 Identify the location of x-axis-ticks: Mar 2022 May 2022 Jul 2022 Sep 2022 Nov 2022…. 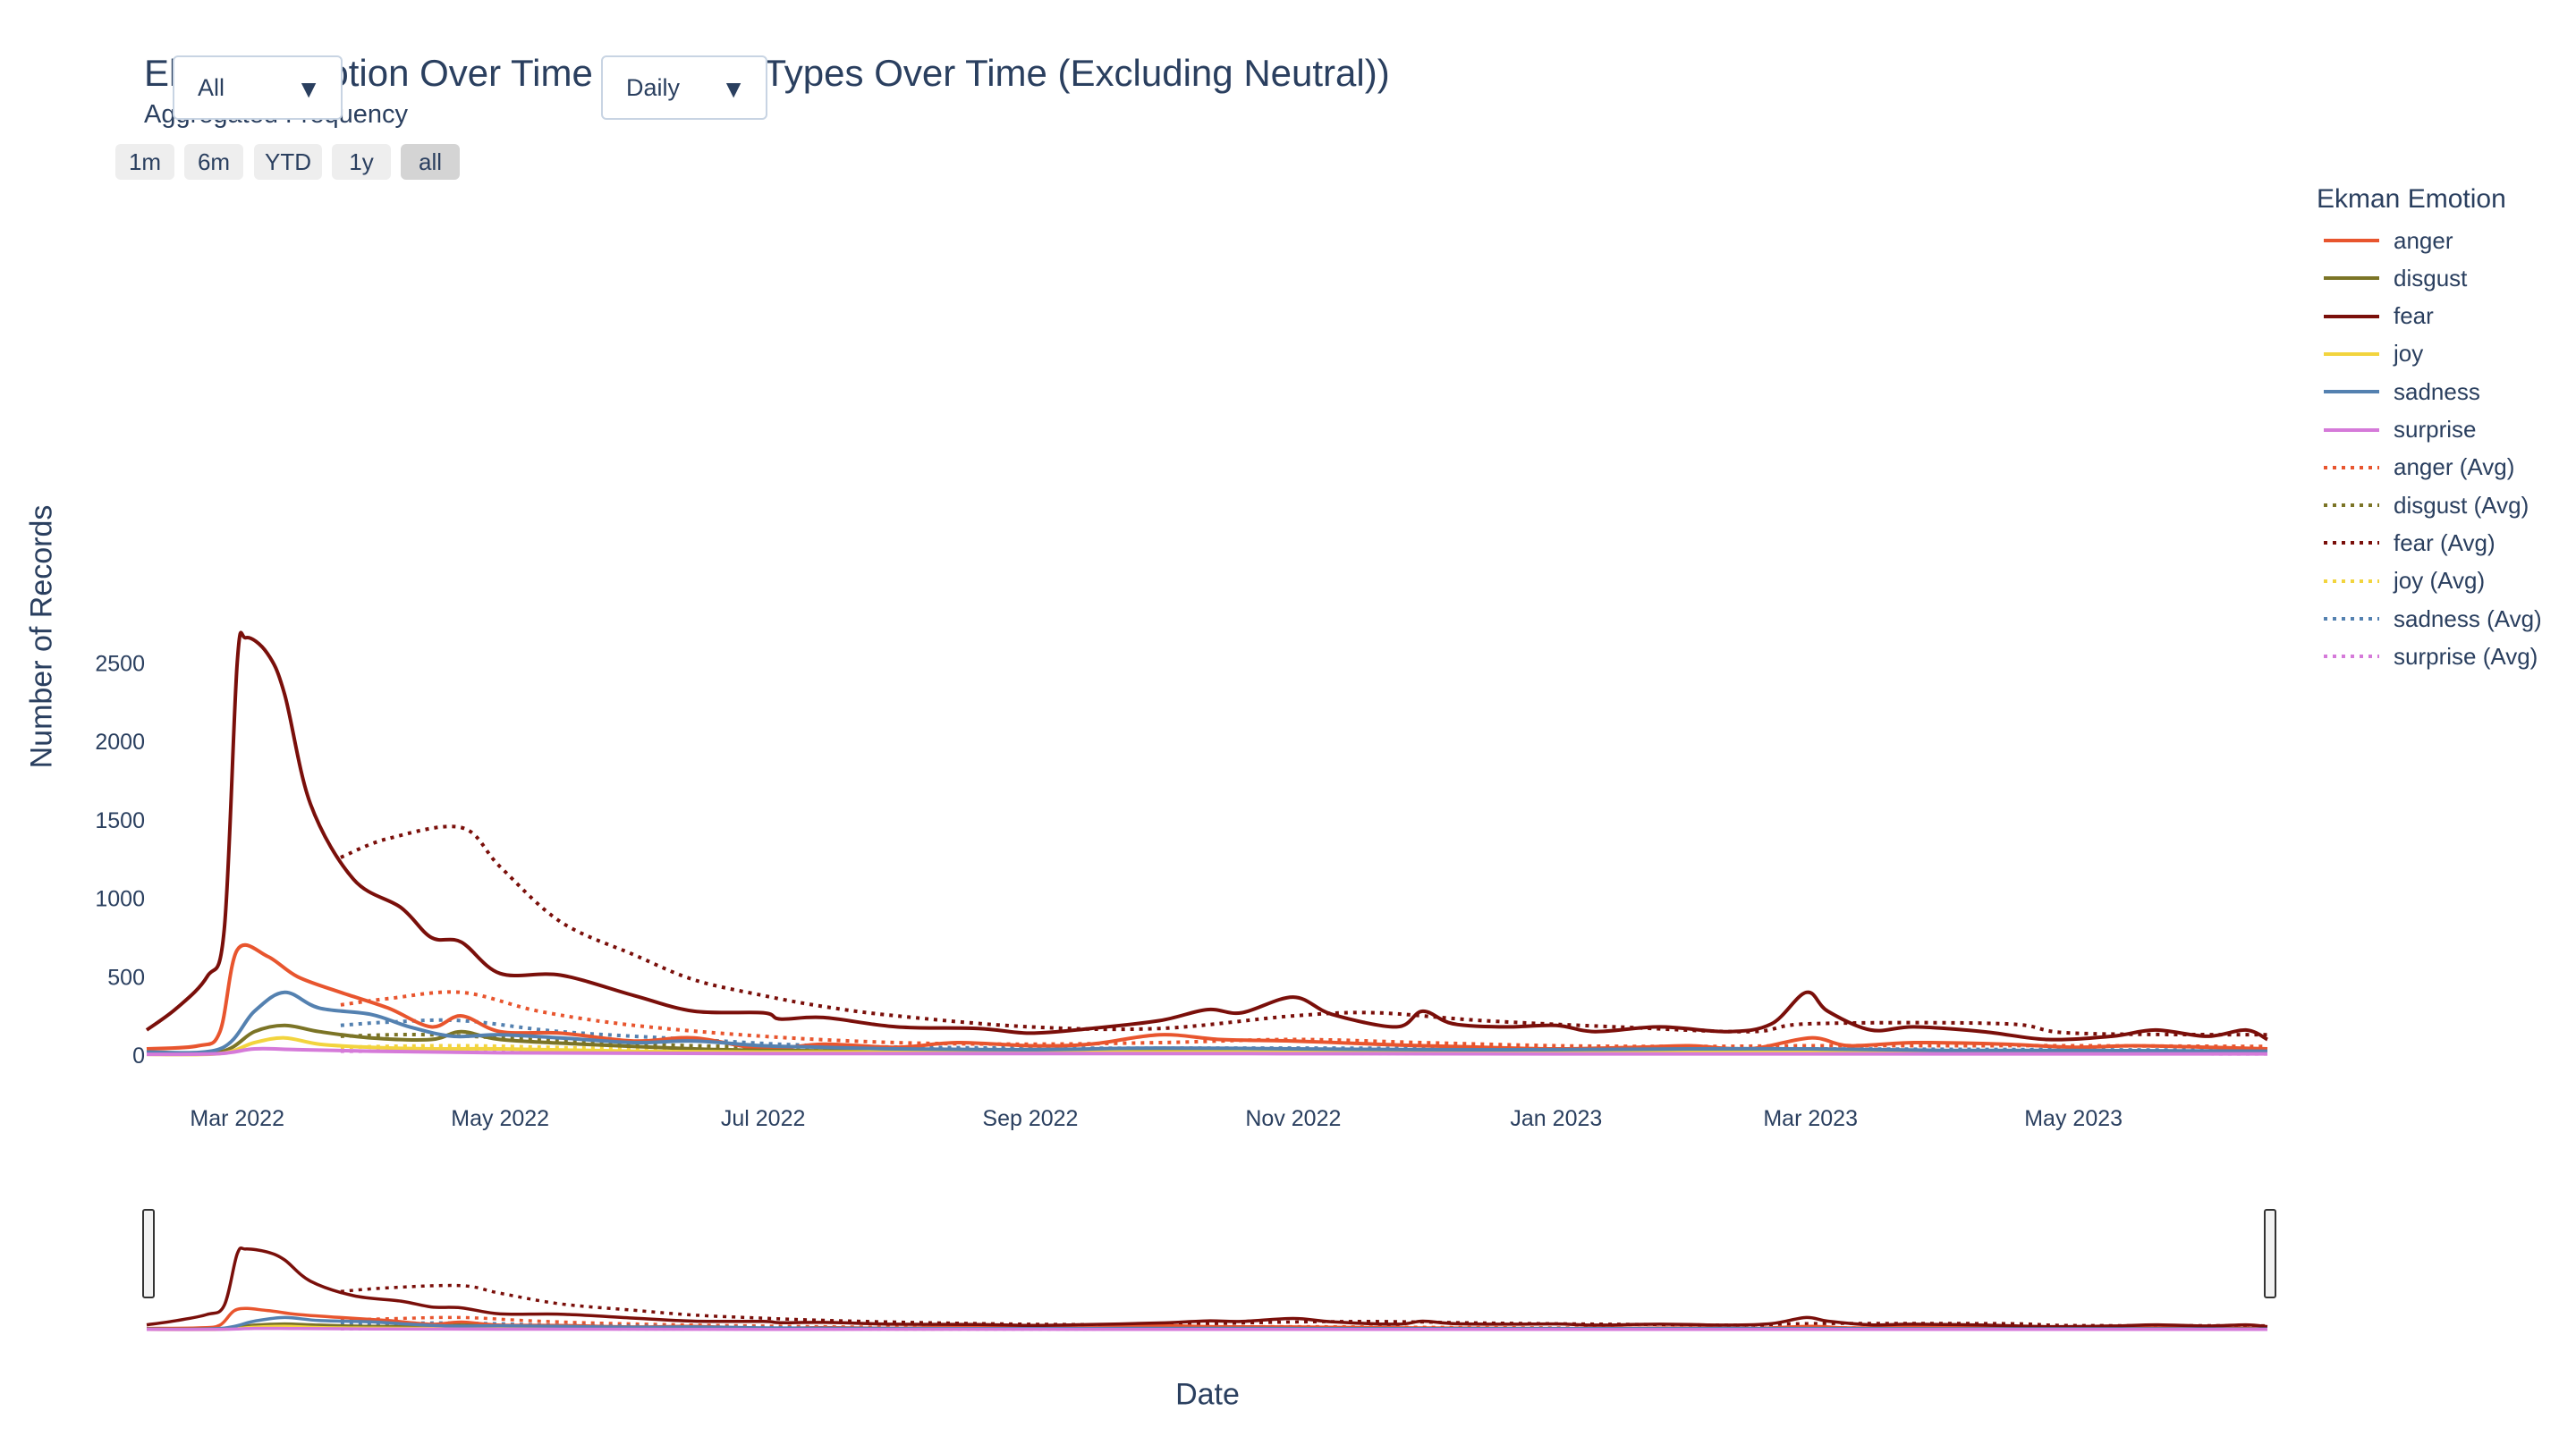
(1156, 1118).